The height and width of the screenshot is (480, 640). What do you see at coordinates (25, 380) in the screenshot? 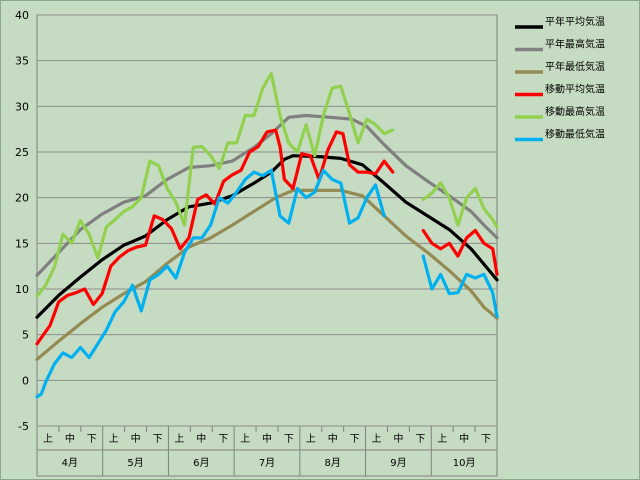
I see `y-tick-label: 0` at bounding box center [25, 380].